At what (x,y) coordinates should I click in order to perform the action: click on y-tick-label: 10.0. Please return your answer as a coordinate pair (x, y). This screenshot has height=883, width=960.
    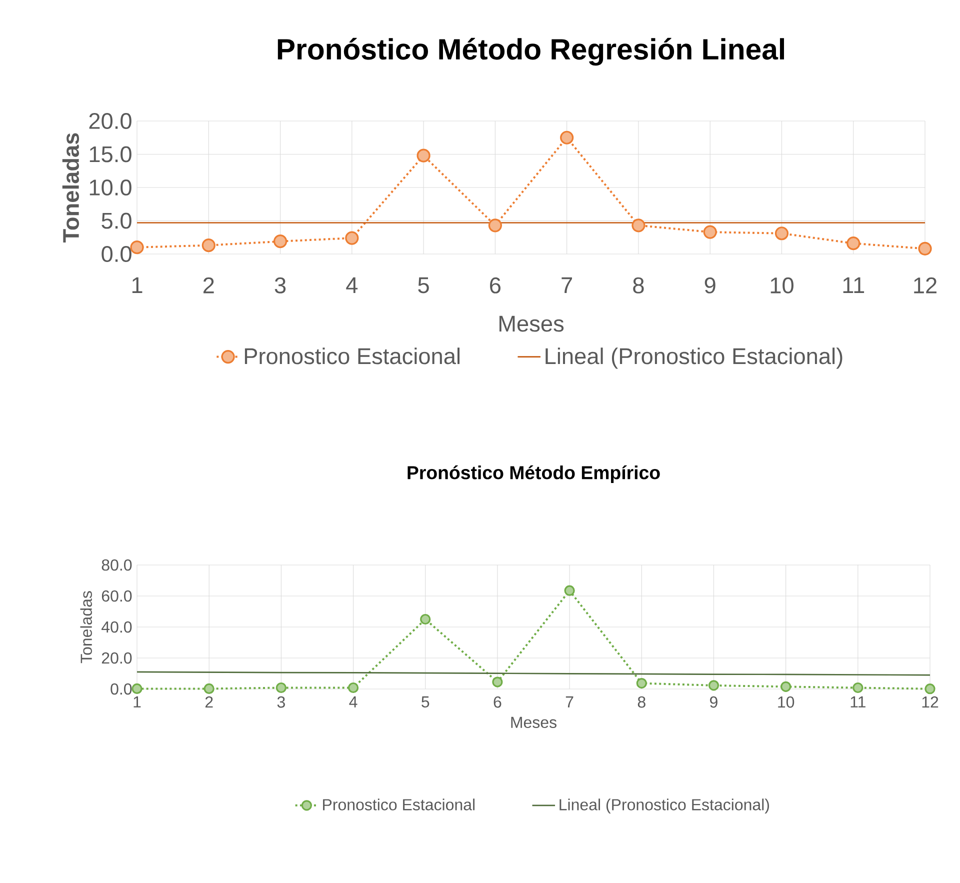
    Looking at the image, I should click on (111, 187).